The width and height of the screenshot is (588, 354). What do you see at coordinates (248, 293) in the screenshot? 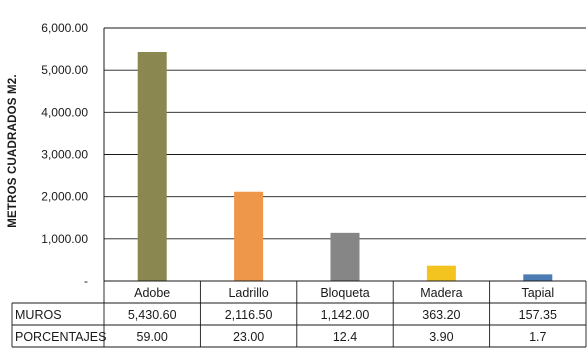
I see `x-tick-label-ladrillo: Ladrillo` at bounding box center [248, 293].